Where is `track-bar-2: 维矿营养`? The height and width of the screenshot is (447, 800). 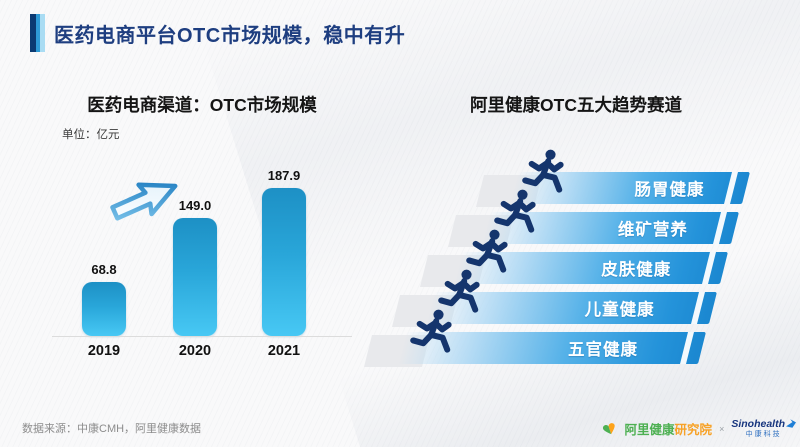
track-bar-2: 维矿营养 is located at coordinates (610, 228).